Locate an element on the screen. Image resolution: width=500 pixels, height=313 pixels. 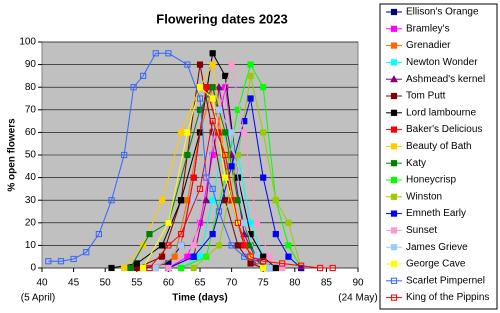
date-annotation: (5 April) is located at coordinates (38, 298).